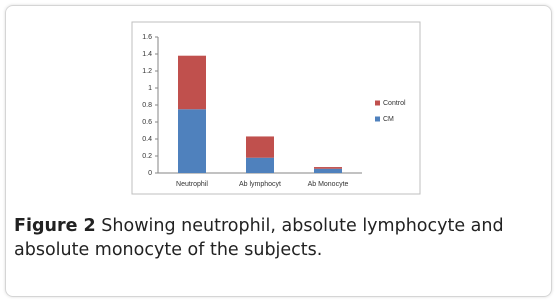  What do you see at coordinates (147, 71) in the screenshot?
I see `y-tick-label: 1.2` at bounding box center [147, 71].